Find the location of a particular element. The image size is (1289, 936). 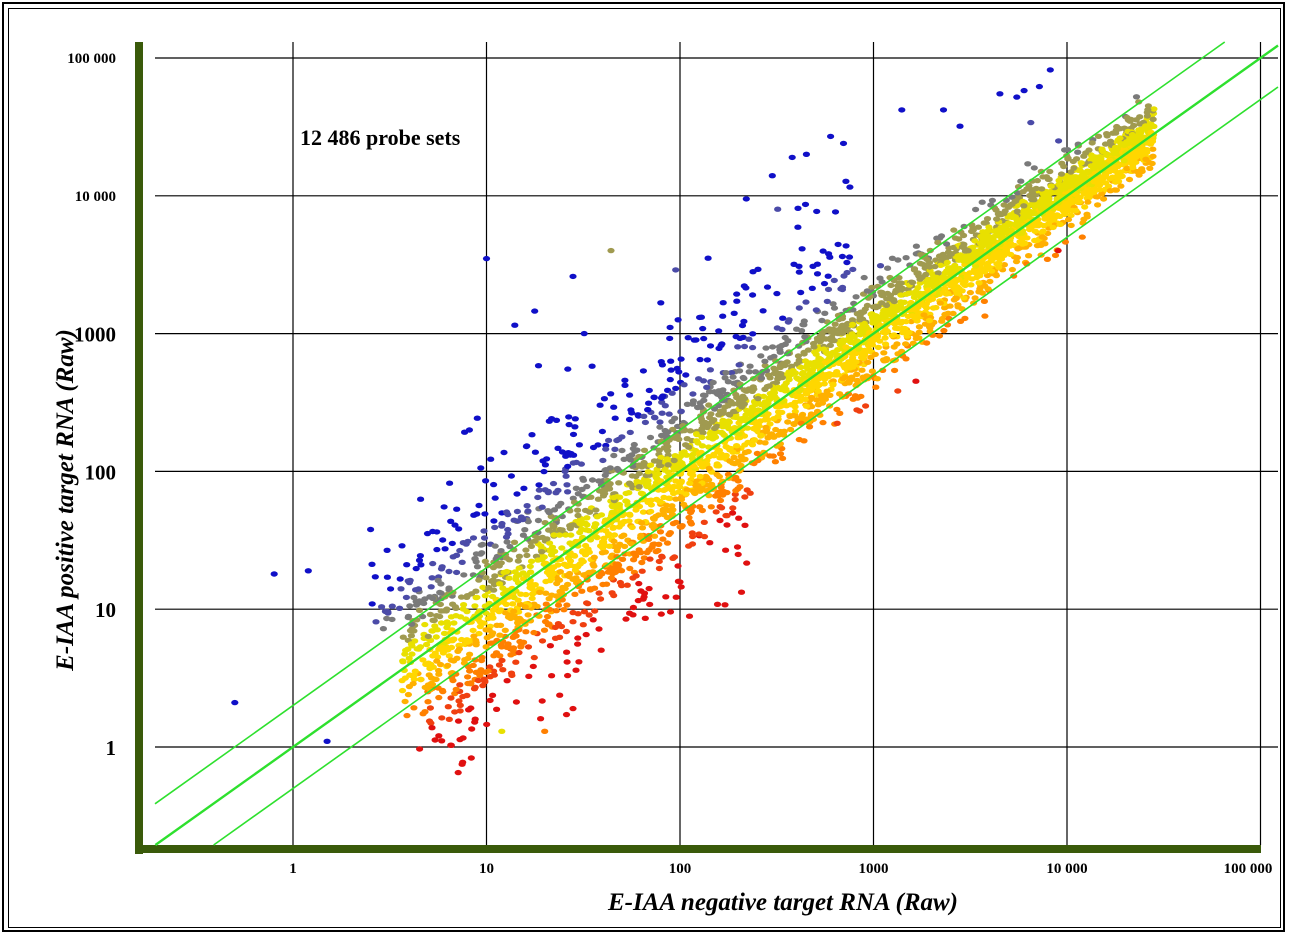

x-tick-label: 10 is located at coordinates (486, 869).